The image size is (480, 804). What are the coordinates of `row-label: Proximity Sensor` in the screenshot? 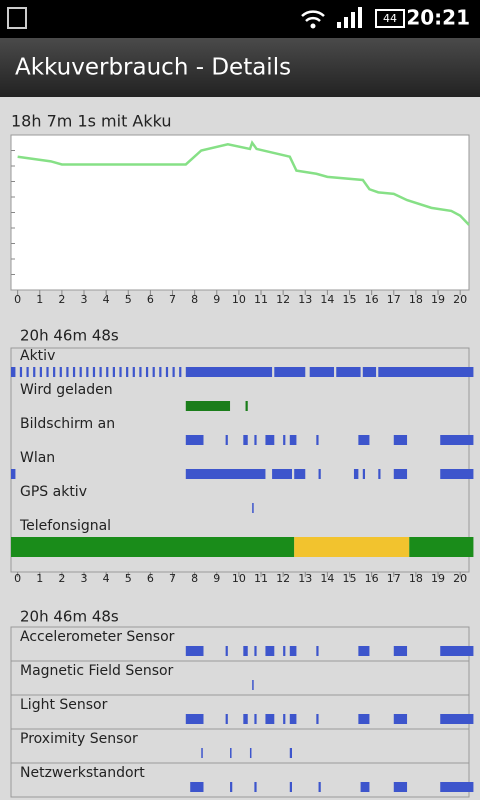 It's located at (79, 739).